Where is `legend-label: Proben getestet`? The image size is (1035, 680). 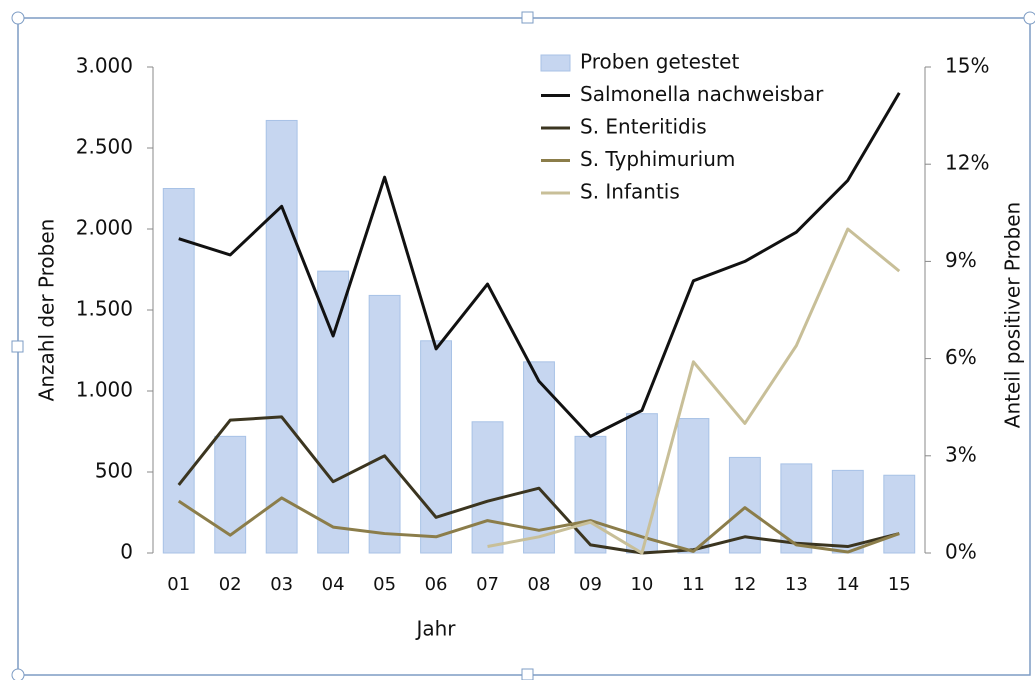
legend-label: Proben getestet is located at coordinates (659, 62).